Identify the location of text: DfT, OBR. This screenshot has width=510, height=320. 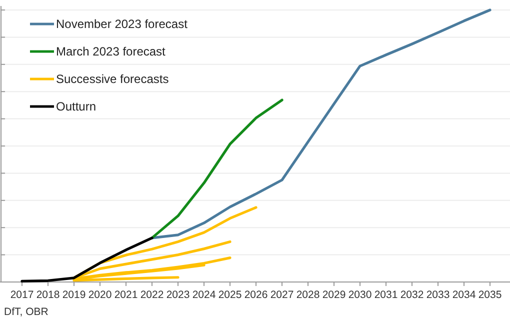
(26, 312).